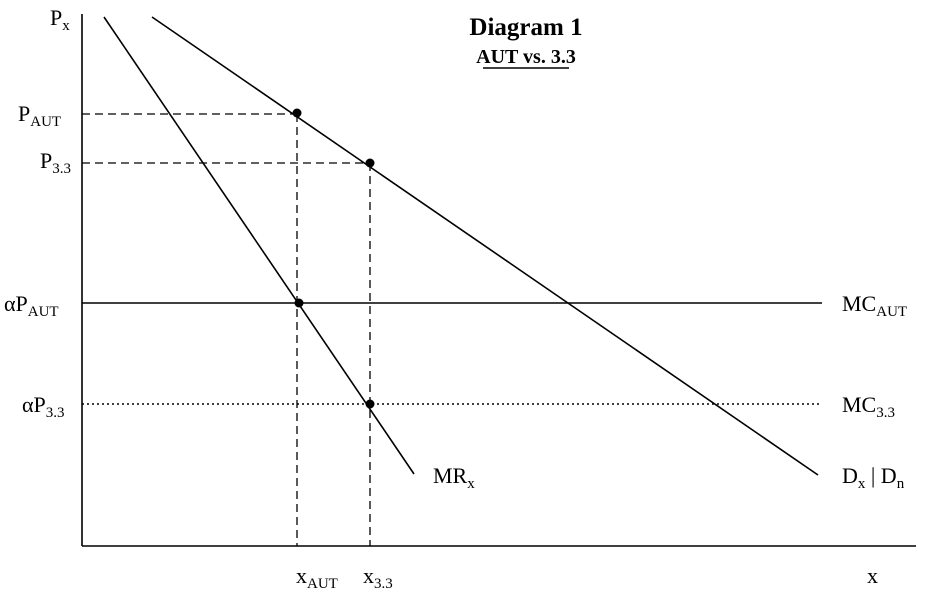  What do you see at coordinates (317, 577) in the screenshot?
I see `label-x-aut: xAUT` at bounding box center [317, 577].